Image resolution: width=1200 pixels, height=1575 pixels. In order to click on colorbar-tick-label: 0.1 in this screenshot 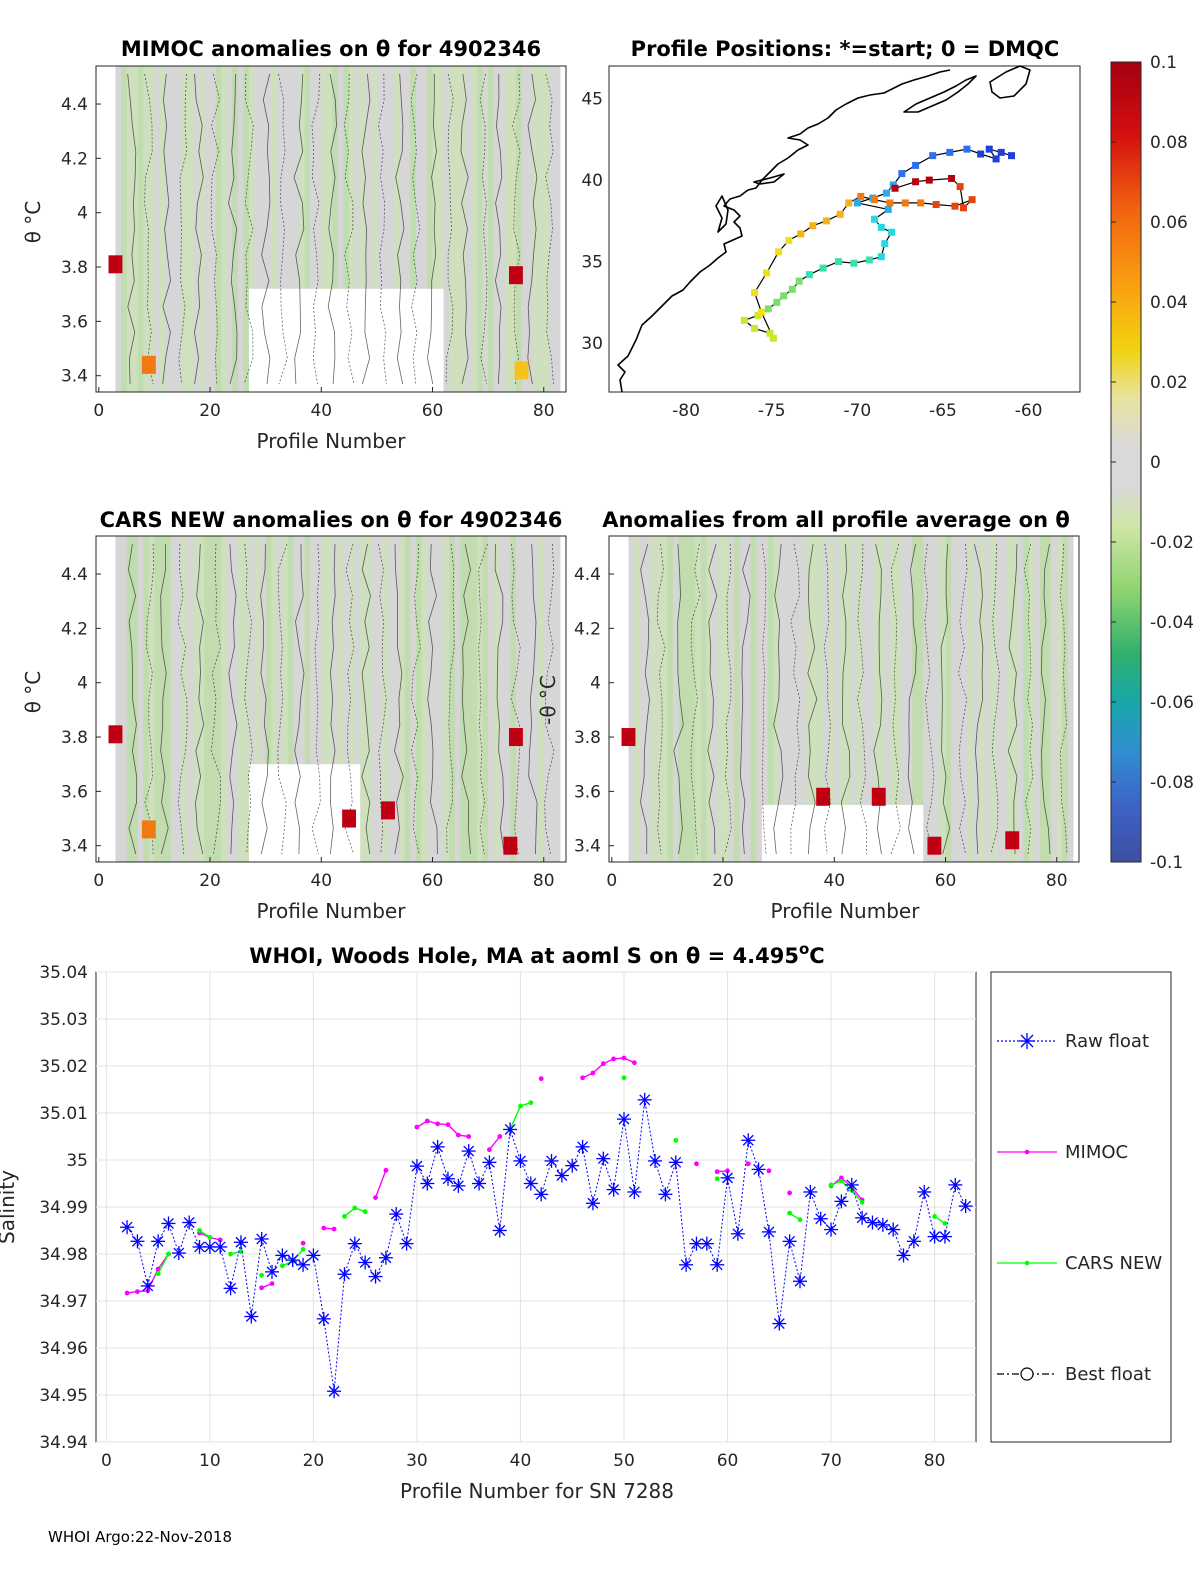, I will do `click(1163, 63)`.